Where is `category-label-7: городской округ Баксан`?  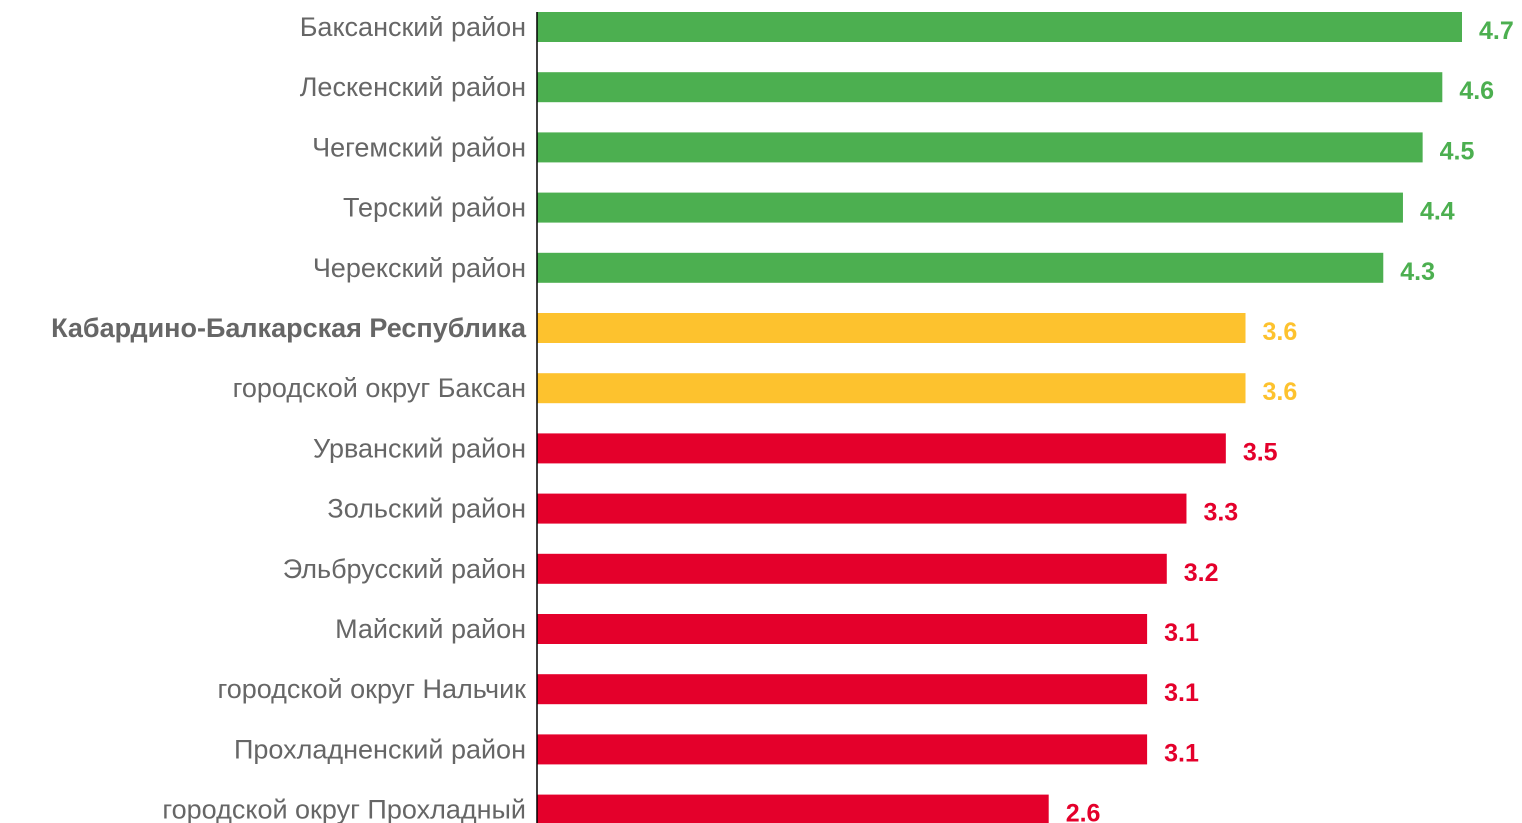 category-label-7: городской округ Баксан is located at coordinates (379, 388).